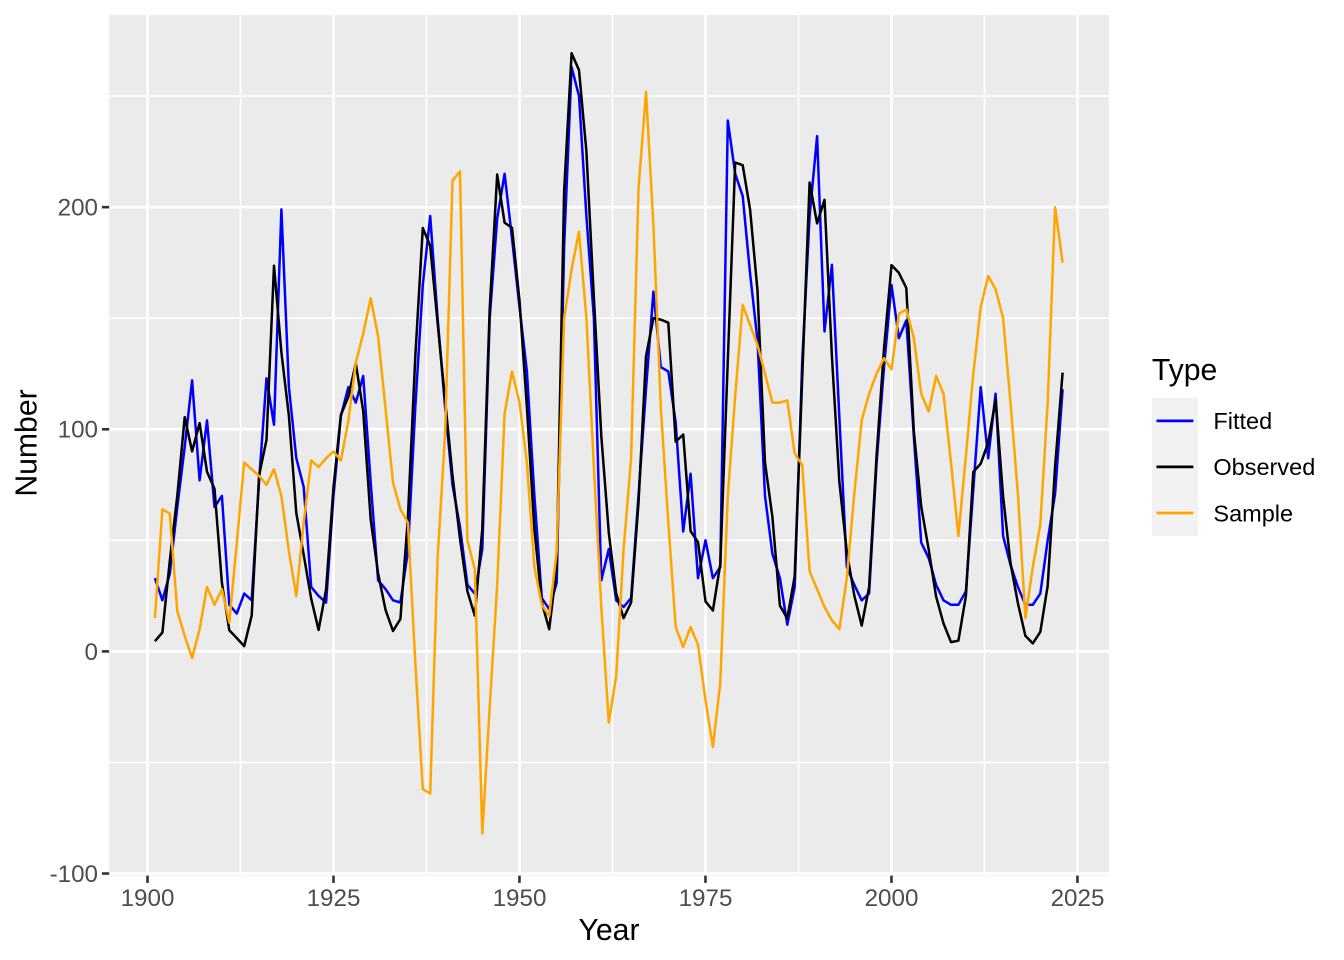 This screenshot has width=1344, height=960. What do you see at coordinates (520, 898) in the screenshot?
I see `svg-text: 1950` at bounding box center [520, 898].